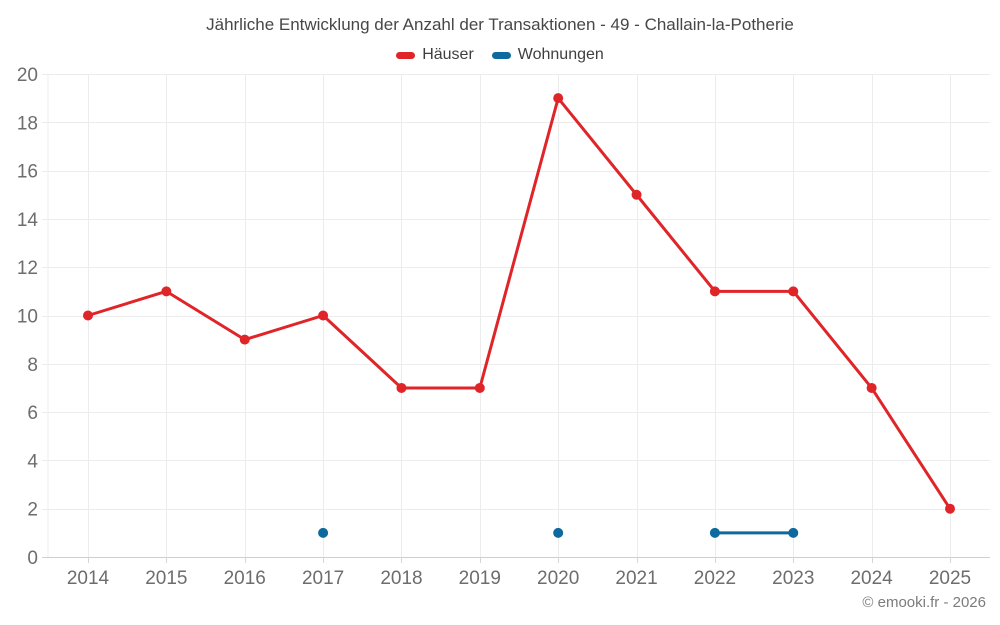  Describe the element at coordinates (166, 578) in the screenshot. I see `x-axis-label-2015: 2015` at that location.